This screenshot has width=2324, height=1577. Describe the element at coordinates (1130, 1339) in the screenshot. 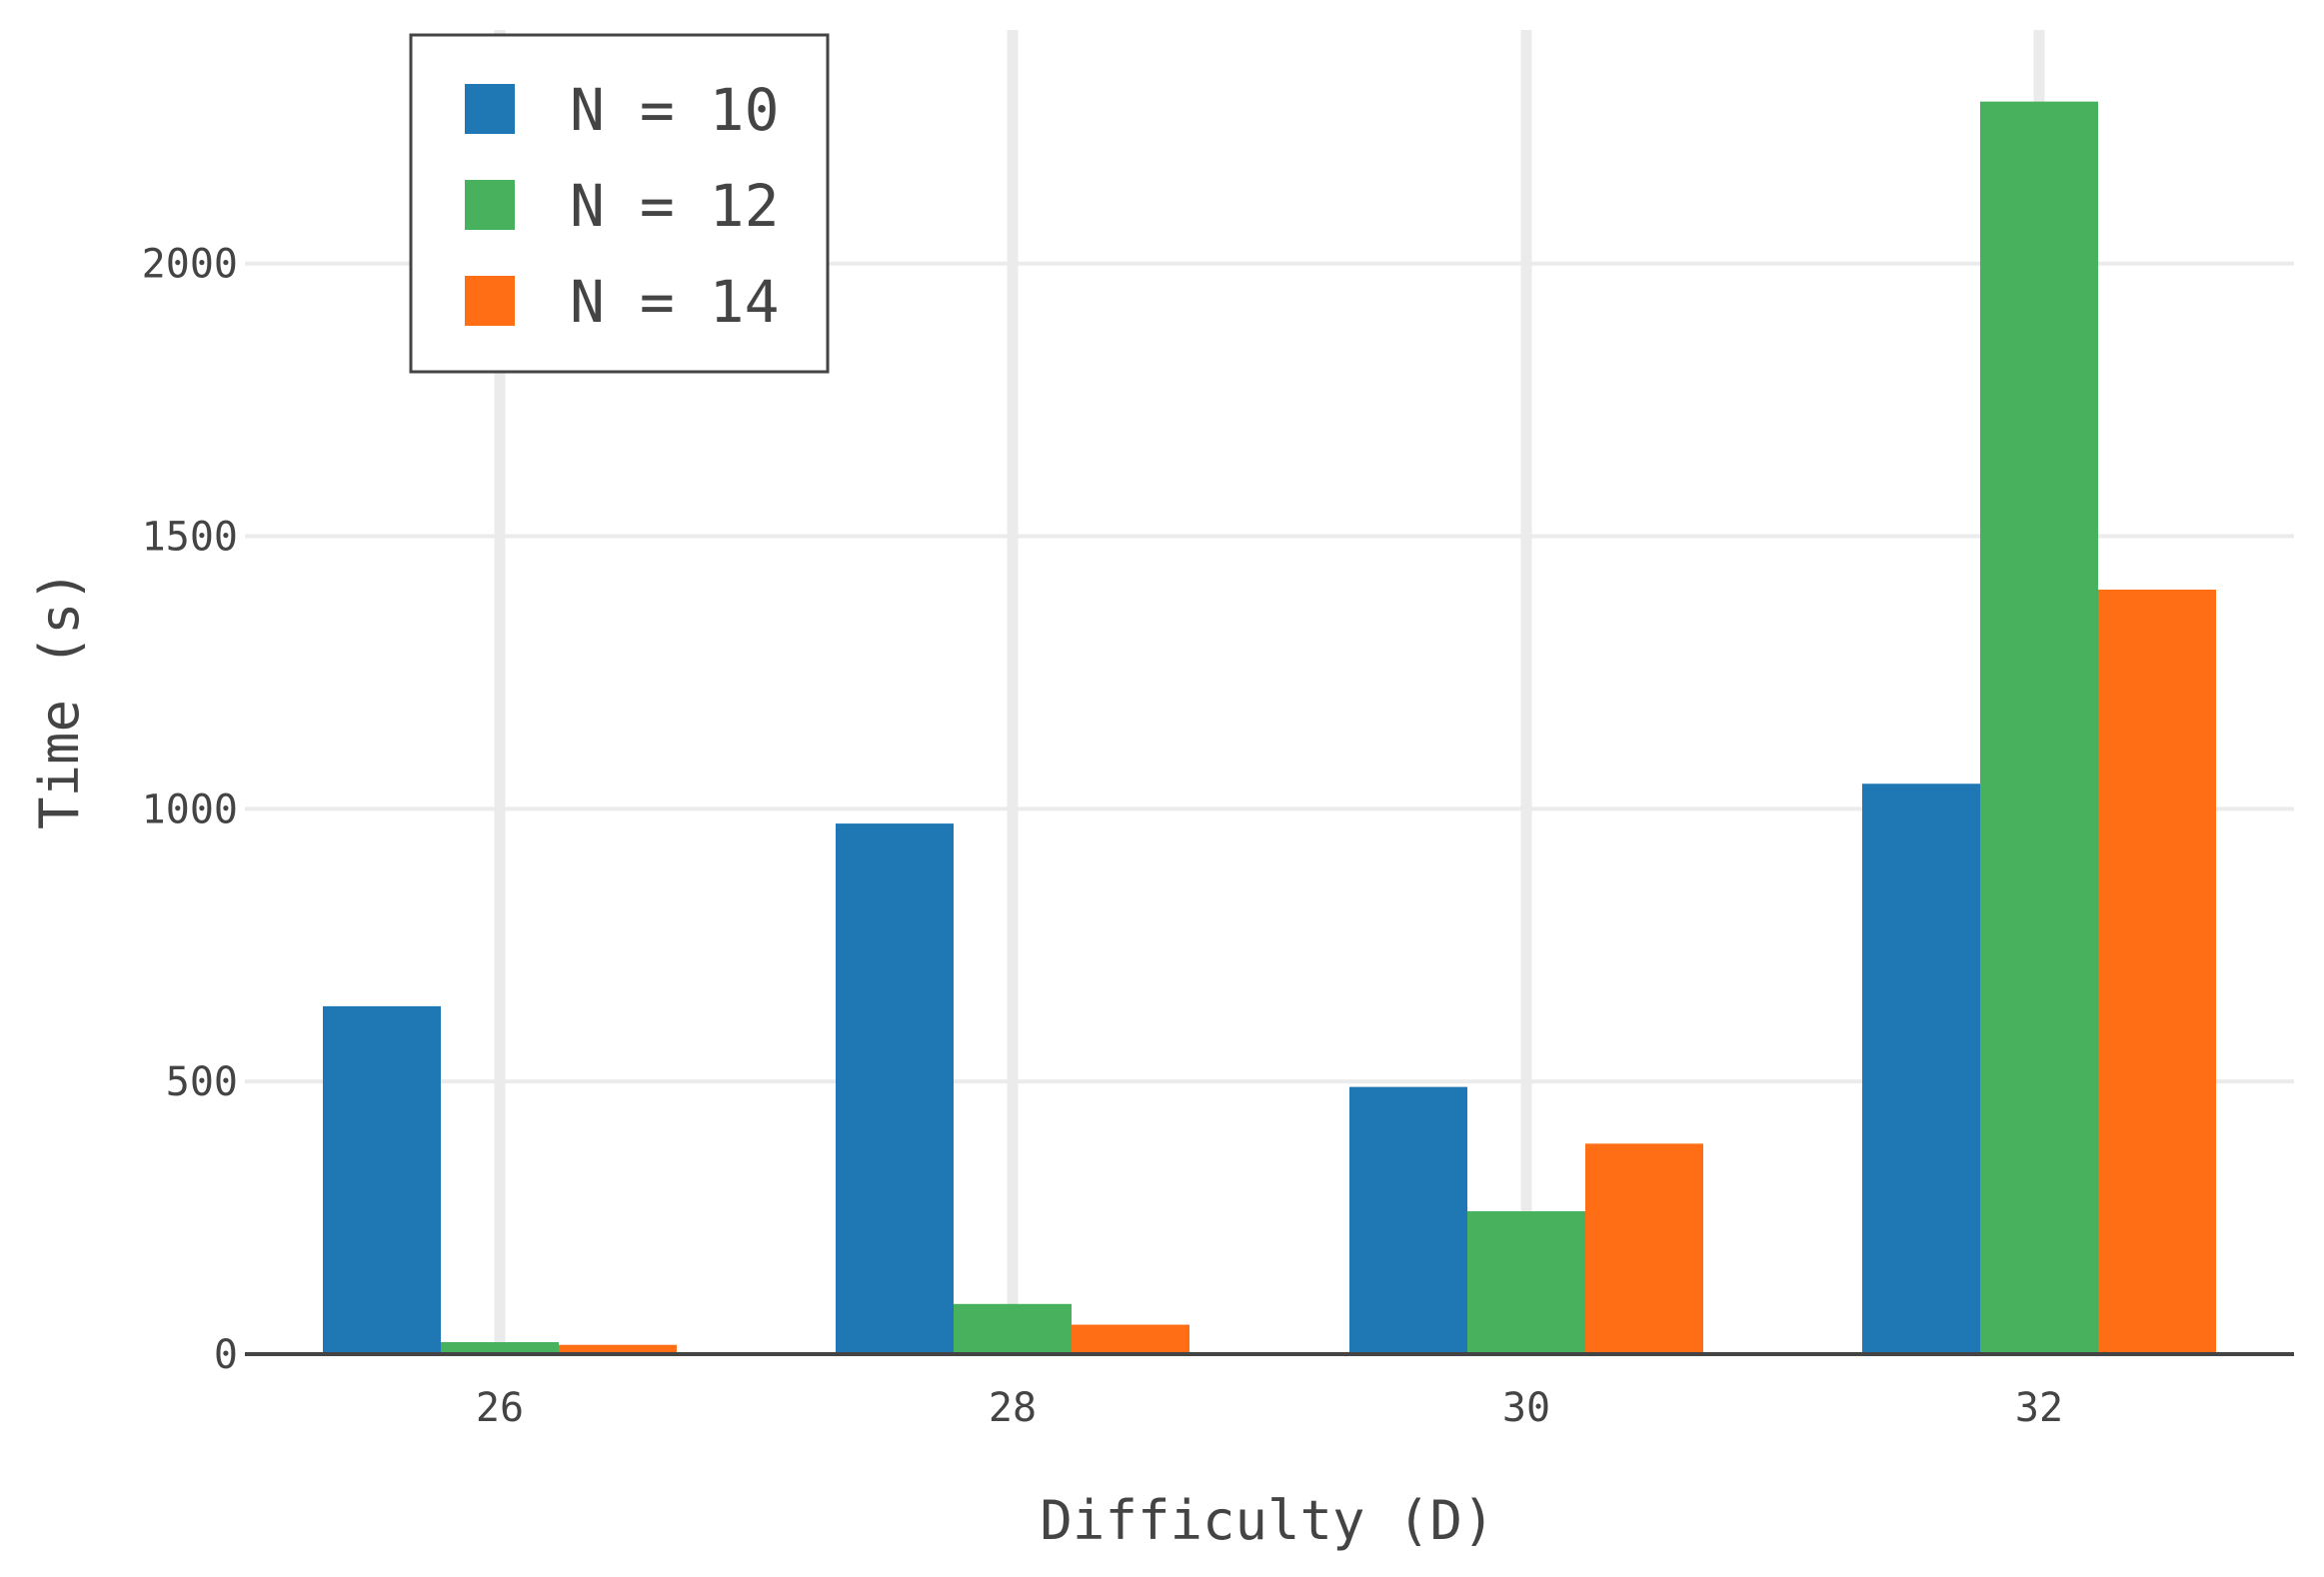

I see `bar-N-14-d28` at that location.